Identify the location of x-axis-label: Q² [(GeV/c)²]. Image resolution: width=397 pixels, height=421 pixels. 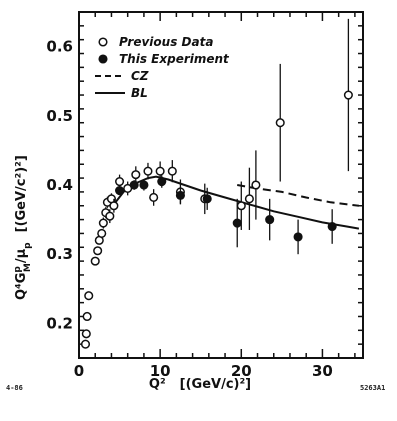
(200, 384).